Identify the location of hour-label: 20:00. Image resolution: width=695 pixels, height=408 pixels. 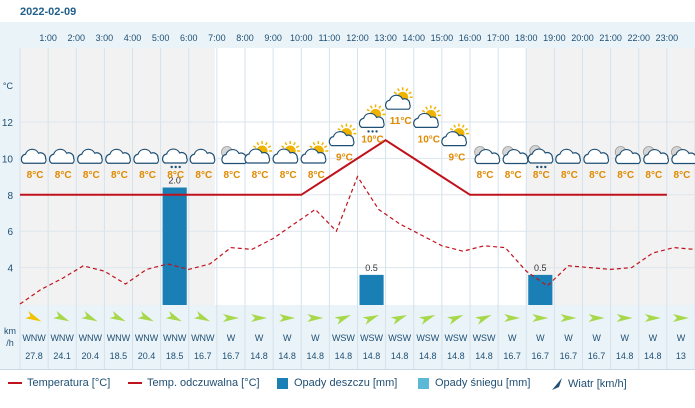
(582, 38).